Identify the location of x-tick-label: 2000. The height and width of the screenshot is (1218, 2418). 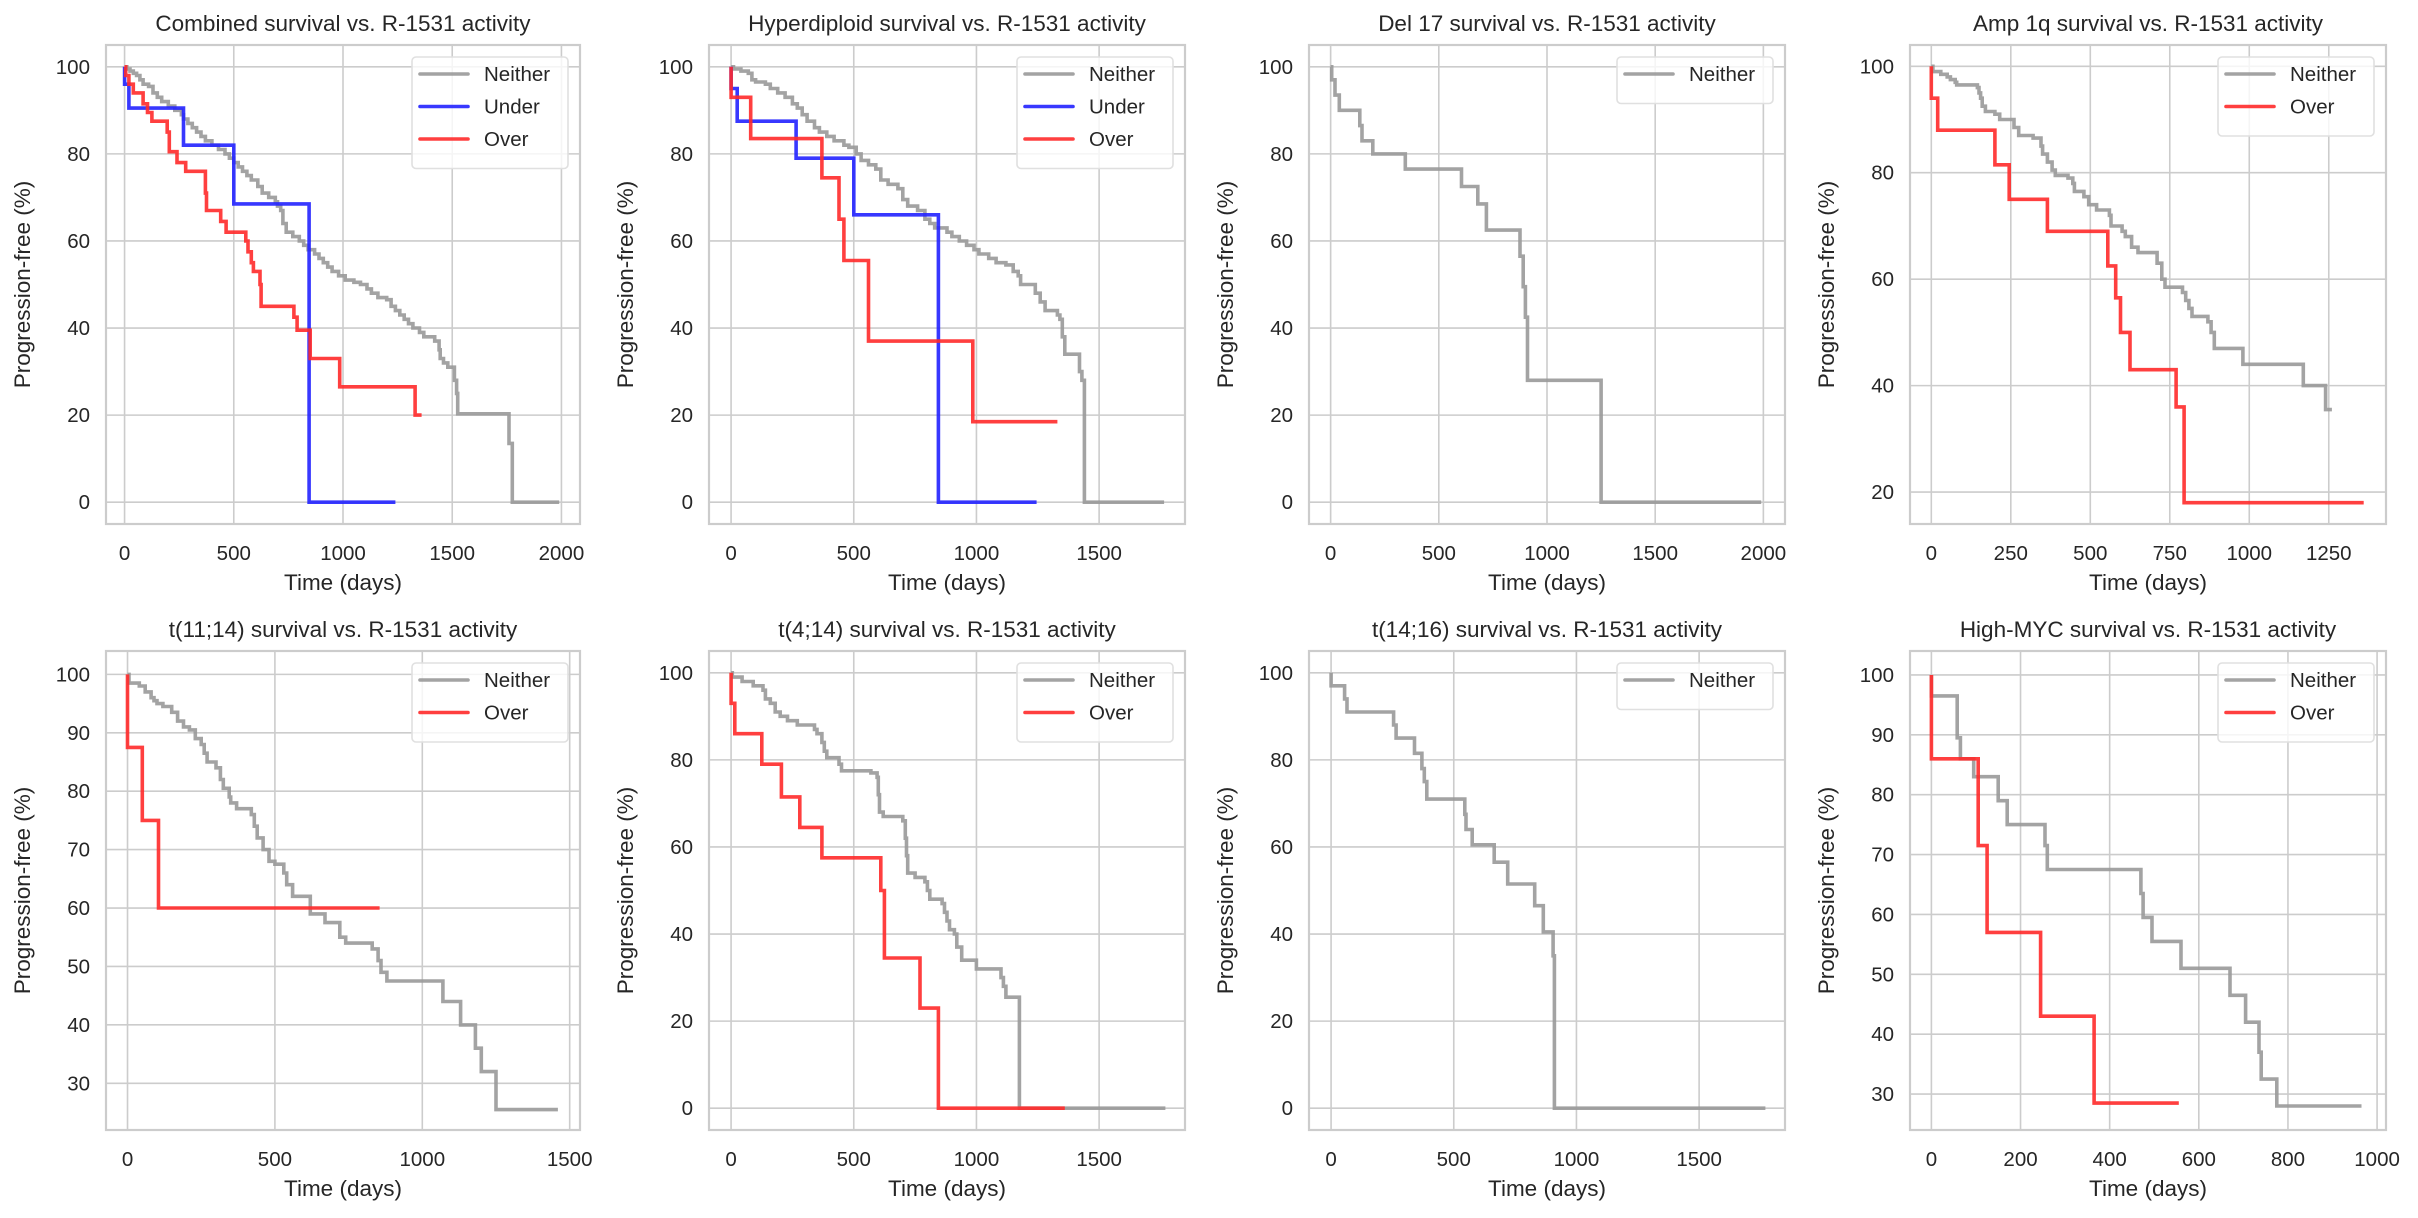
(562, 553).